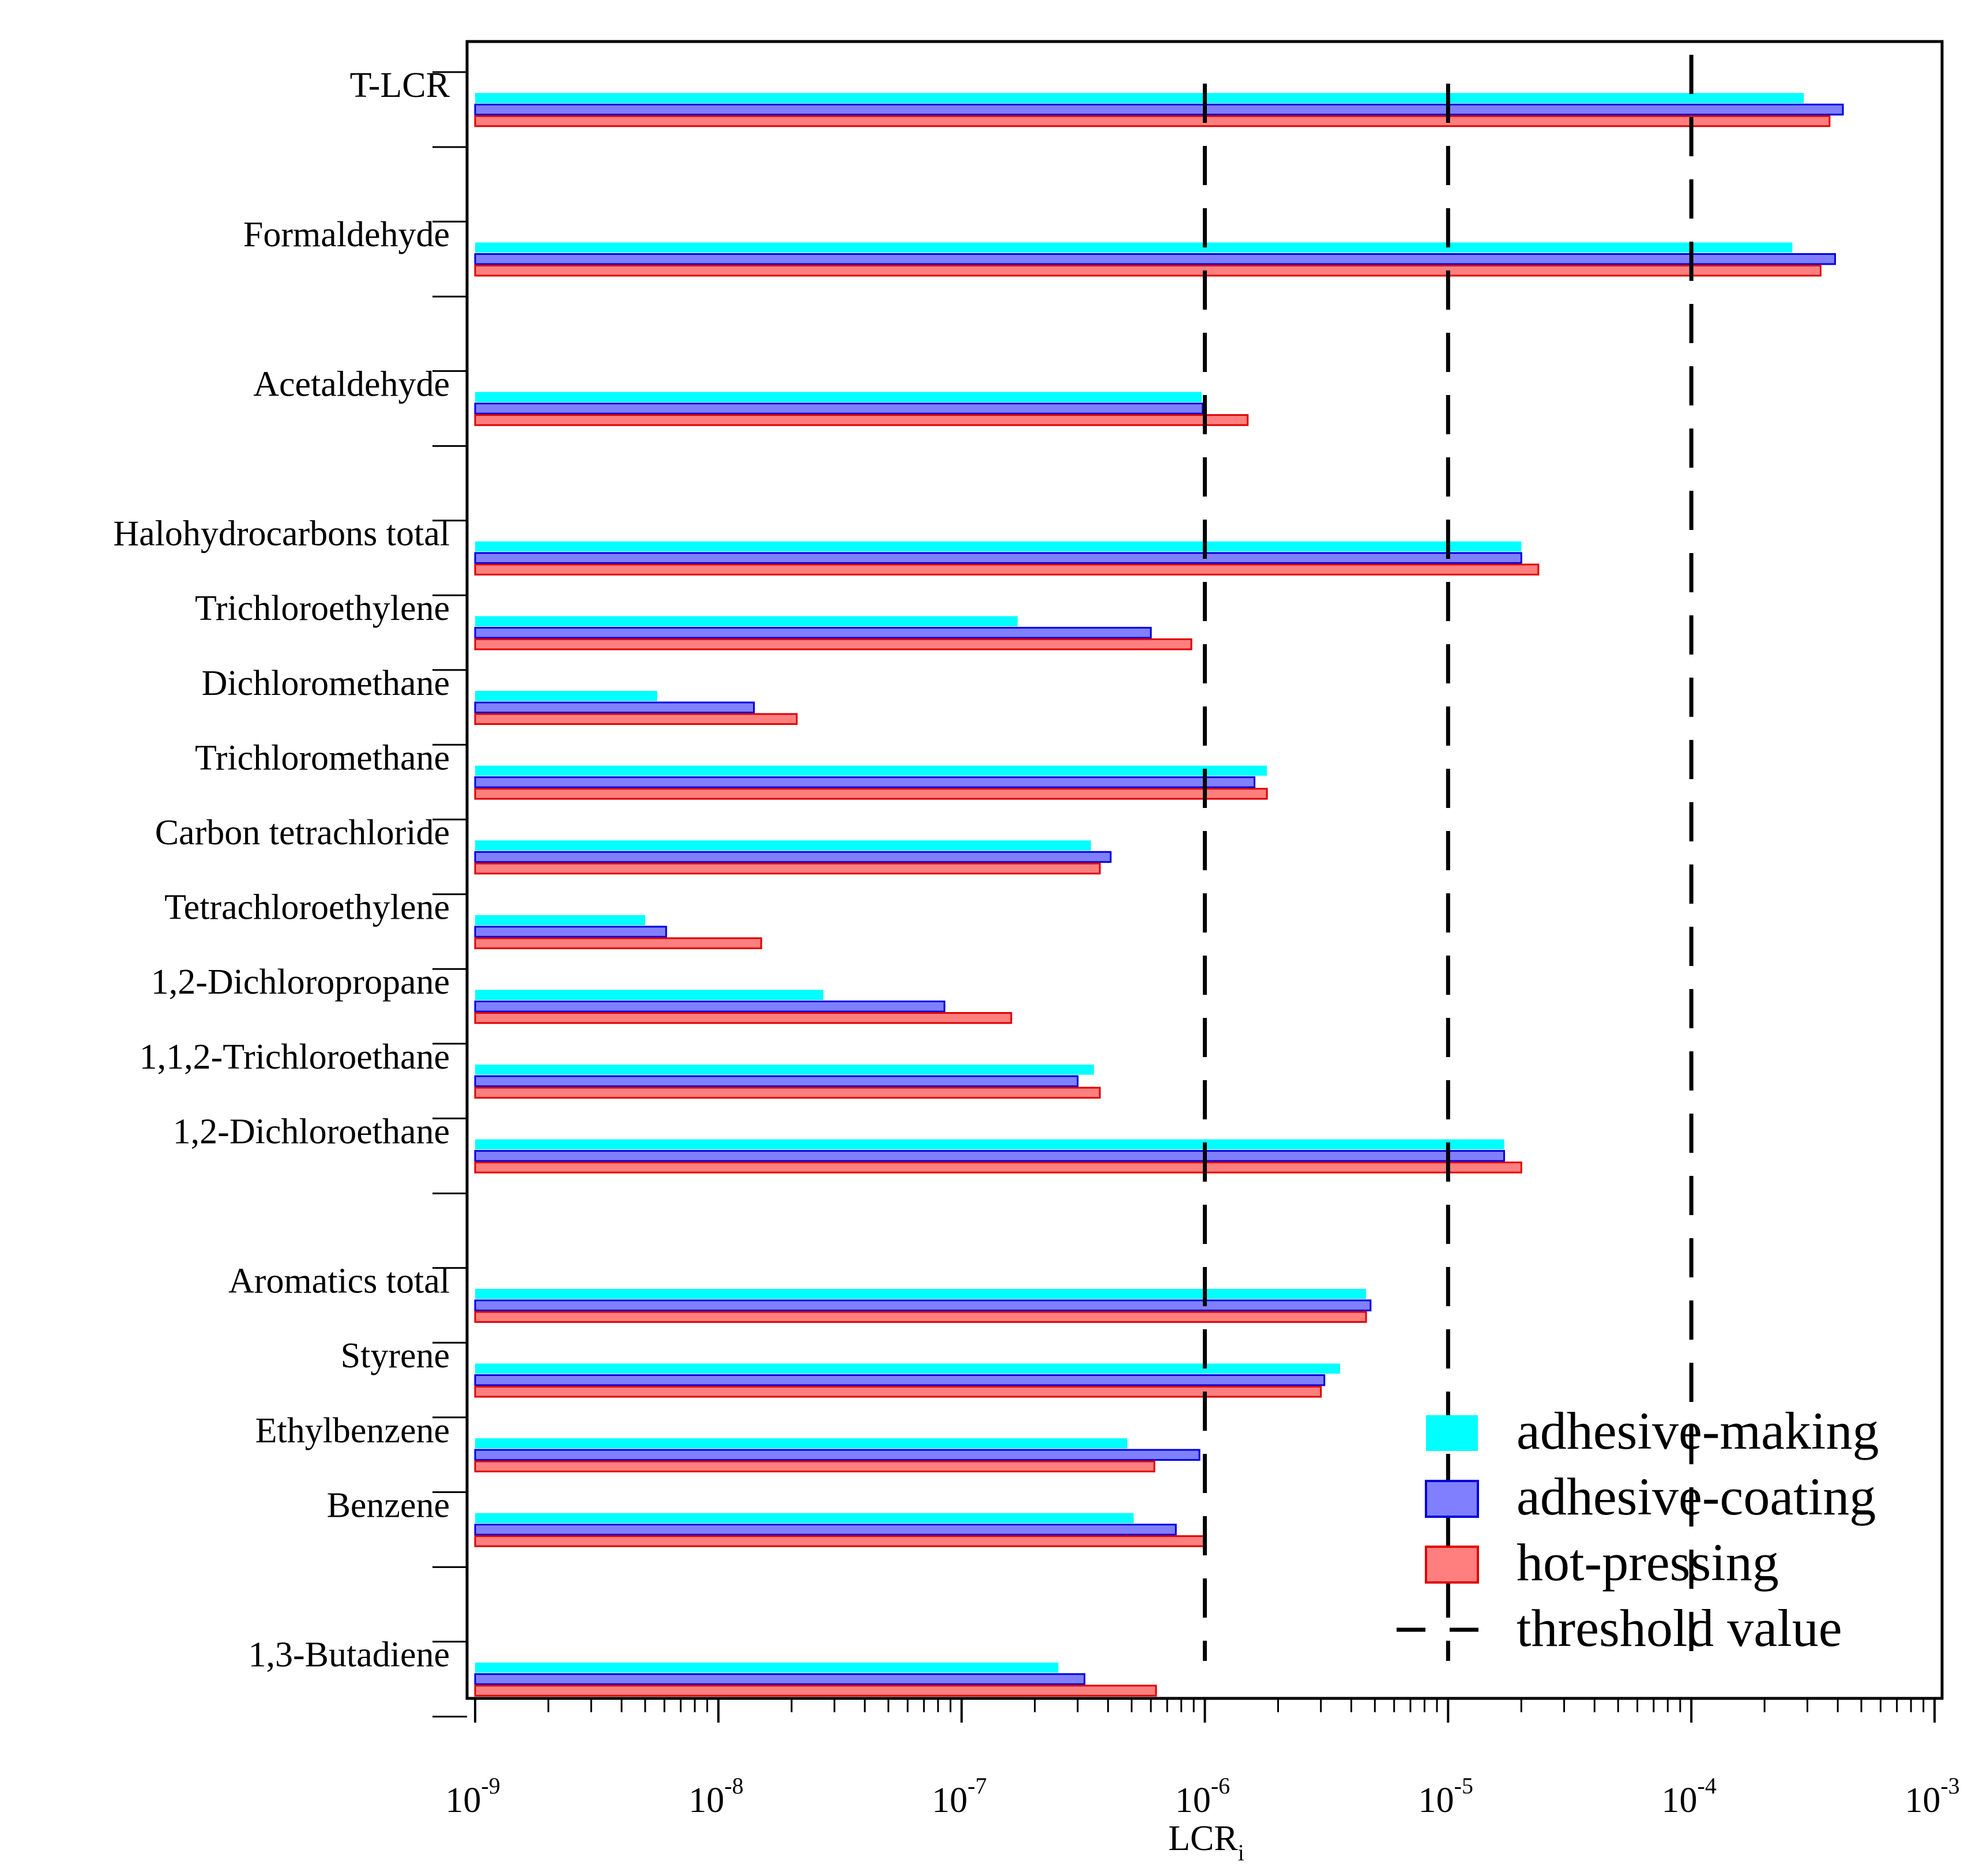 This screenshot has height=1876, width=1983. What do you see at coordinates (1680, 1628) in the screenshot?
I see `legend-label: threshold value` at bounding box center [1680, 1628].